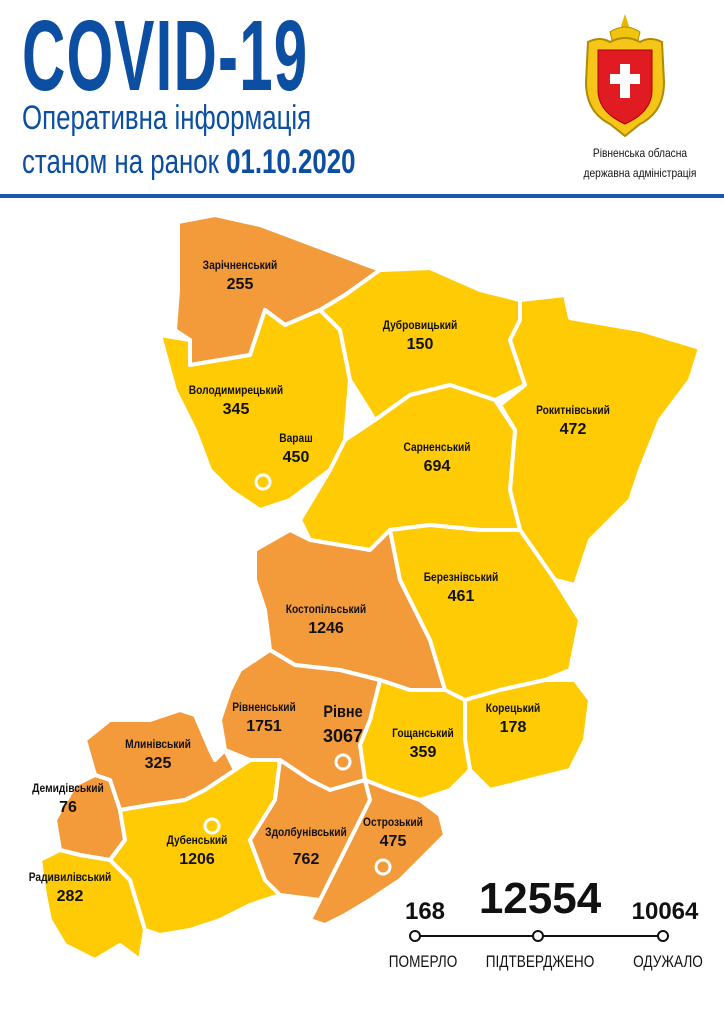 This screenshot has height=1024, width=724. What do you see at coordinates (393, 832) in the screenshot?
I see `region-label: Острозький 475` at bounding box center [393, 832].